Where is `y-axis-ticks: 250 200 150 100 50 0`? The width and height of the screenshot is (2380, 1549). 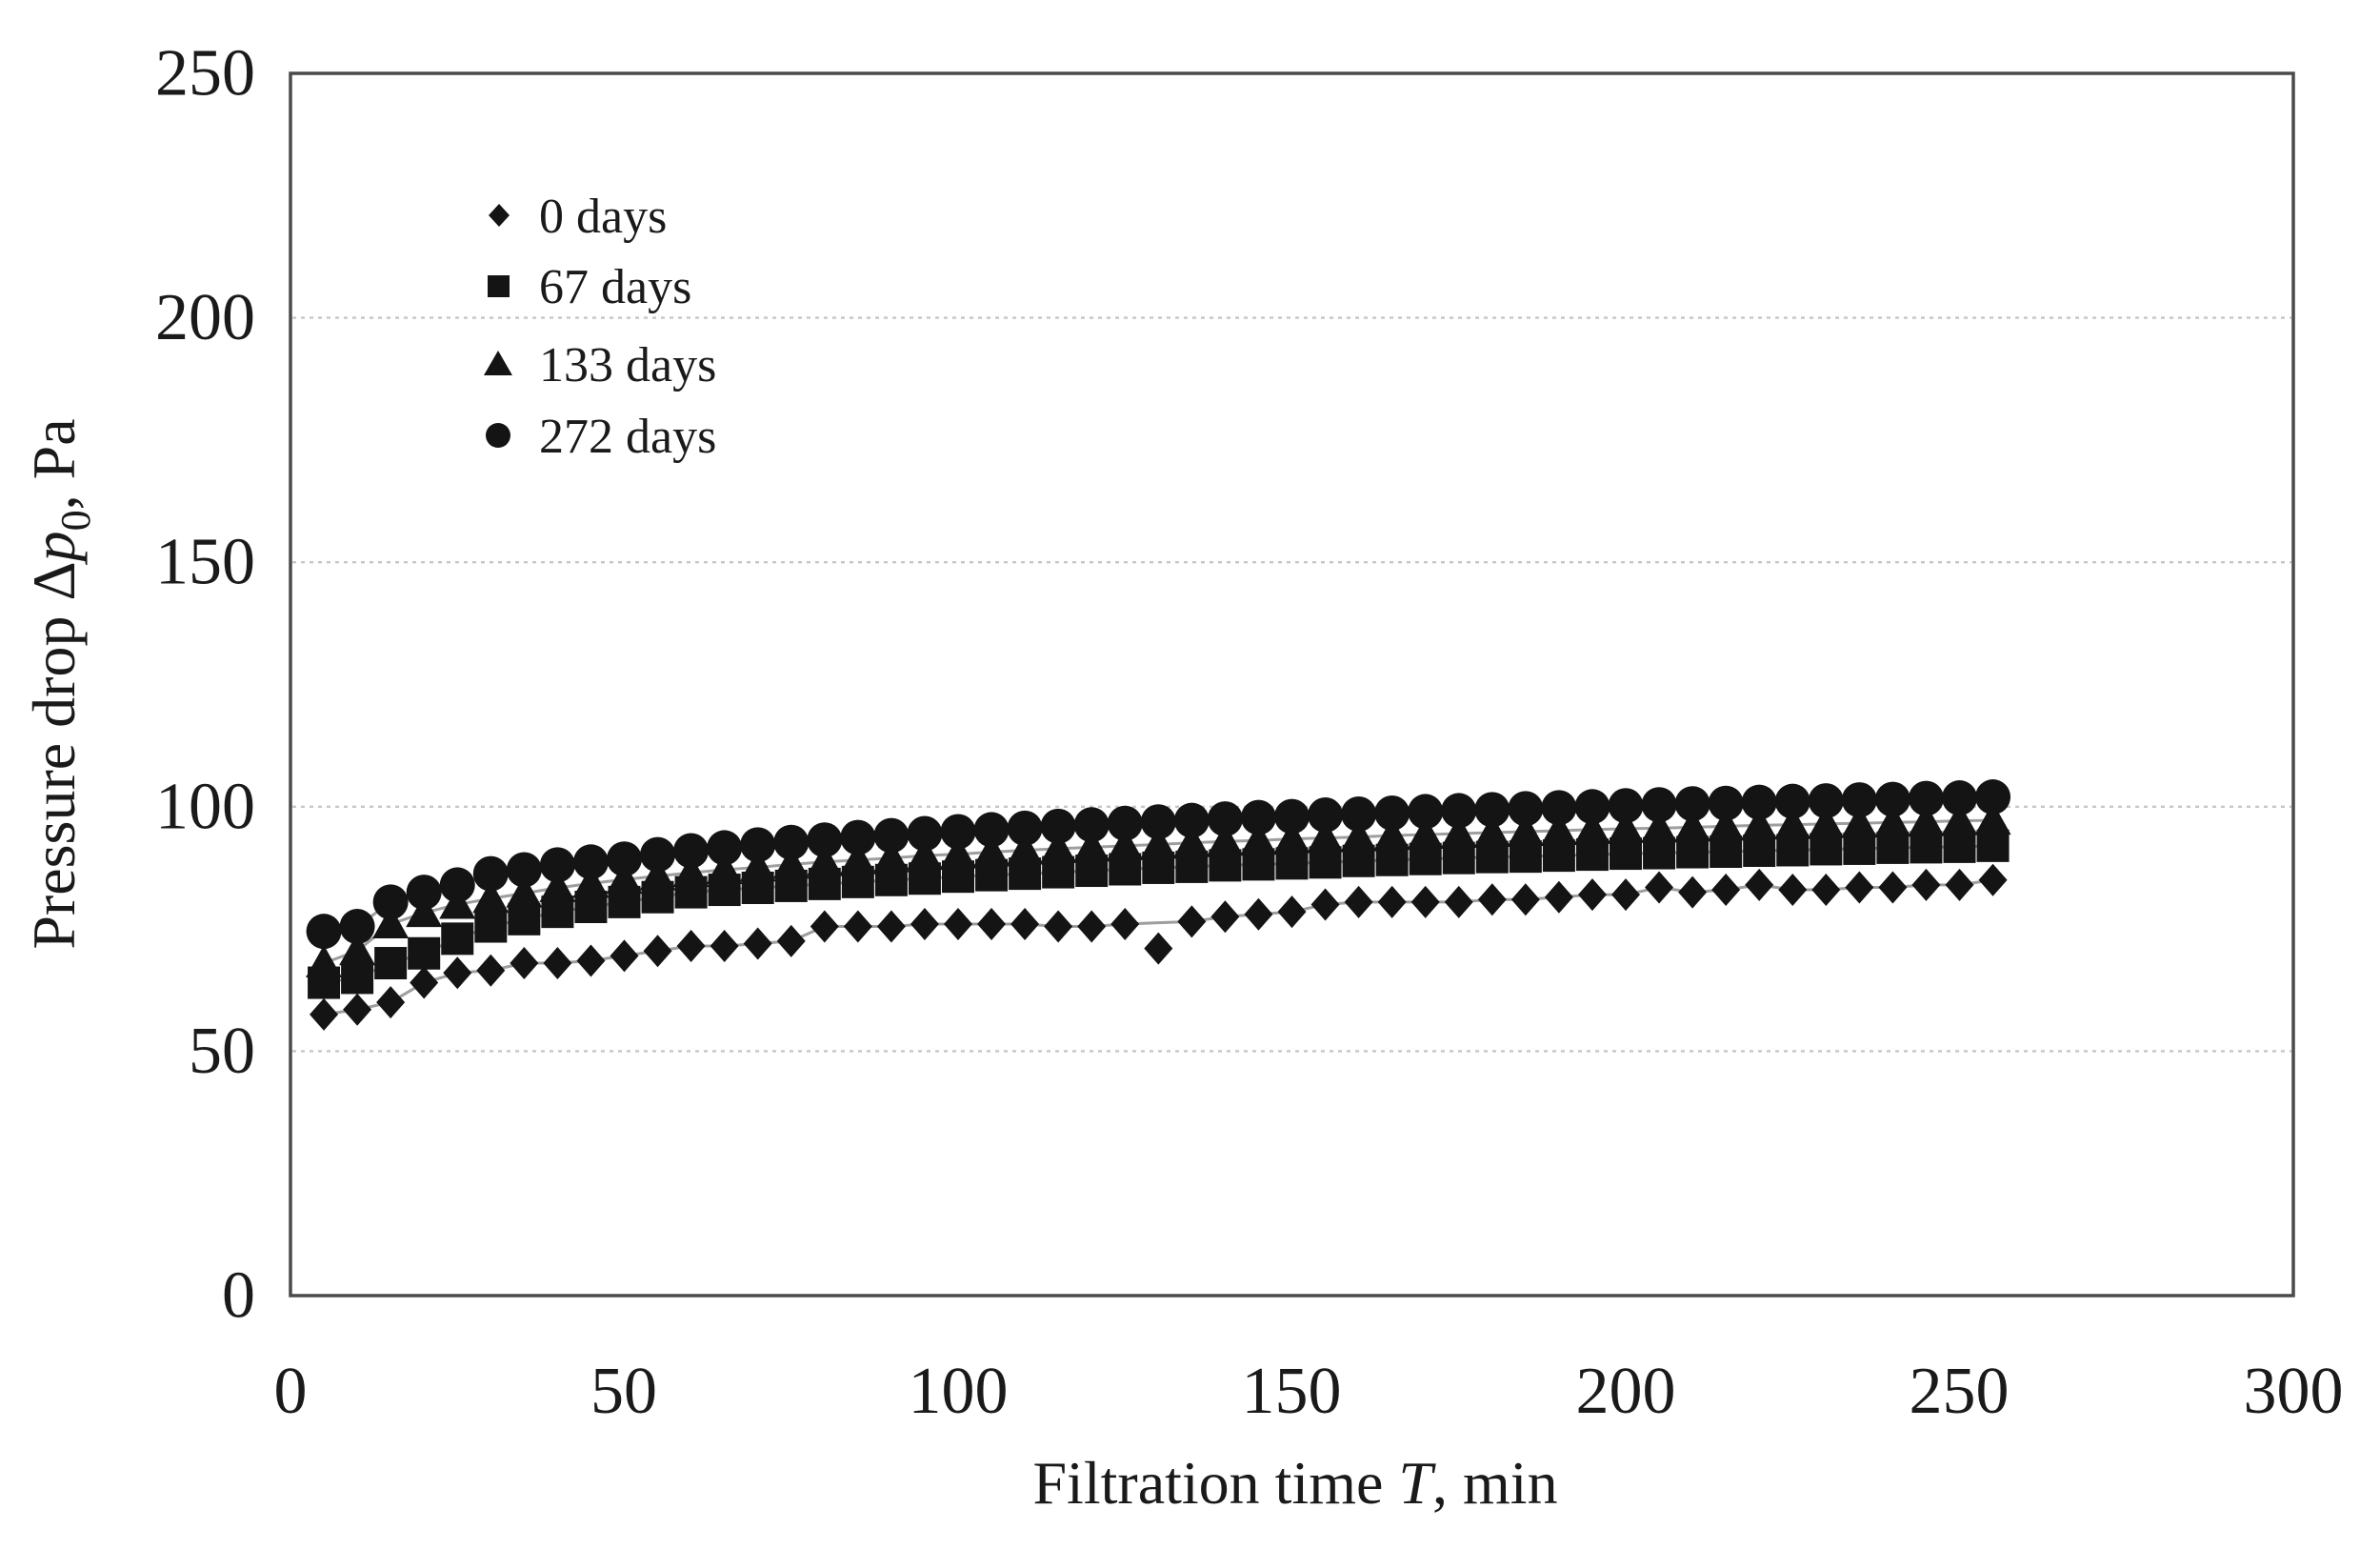
y-axis-ticks: 250 200 150 100 50 0 is located at coordinates (205, 685).